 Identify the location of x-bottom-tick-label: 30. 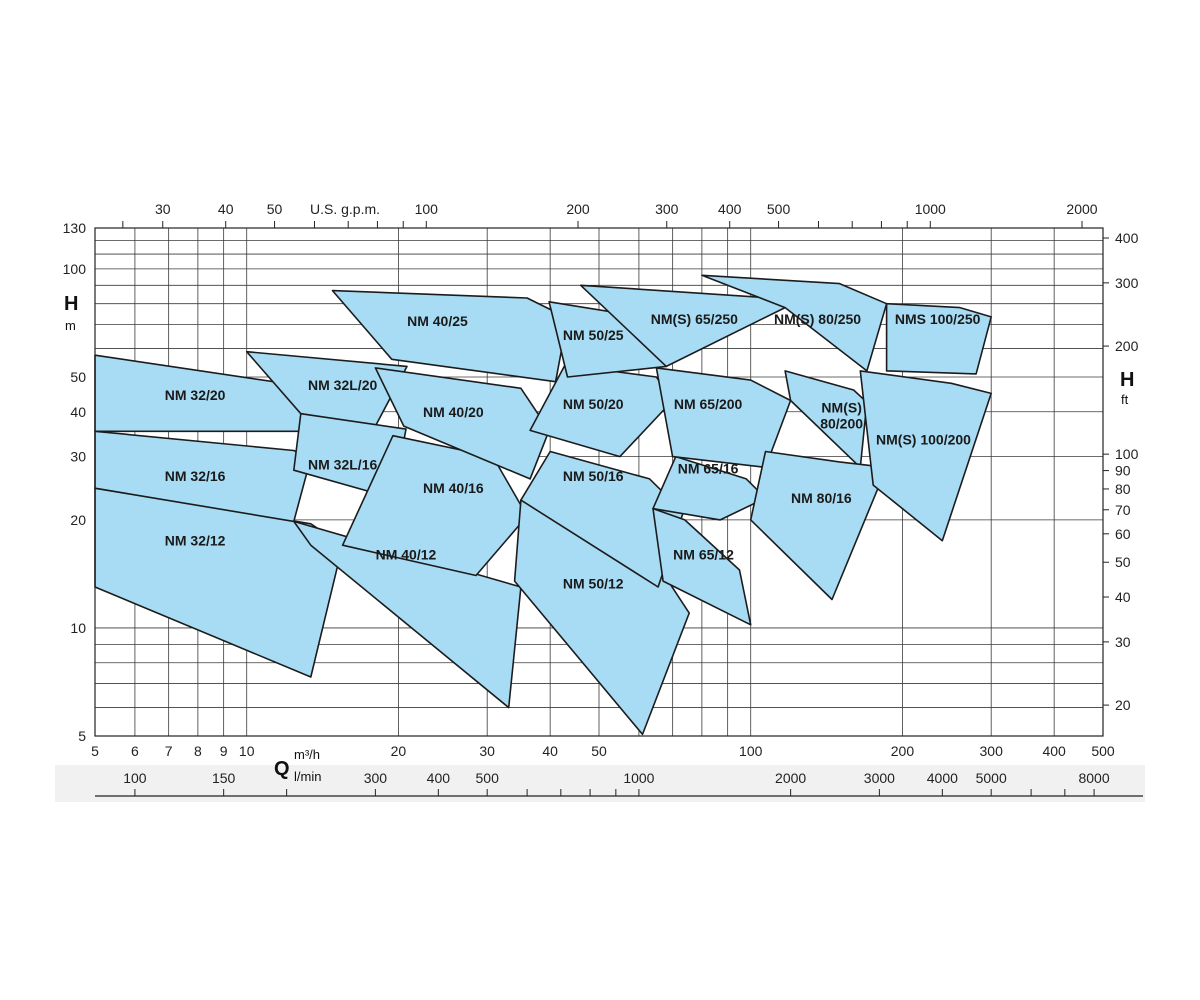
(487, 751).